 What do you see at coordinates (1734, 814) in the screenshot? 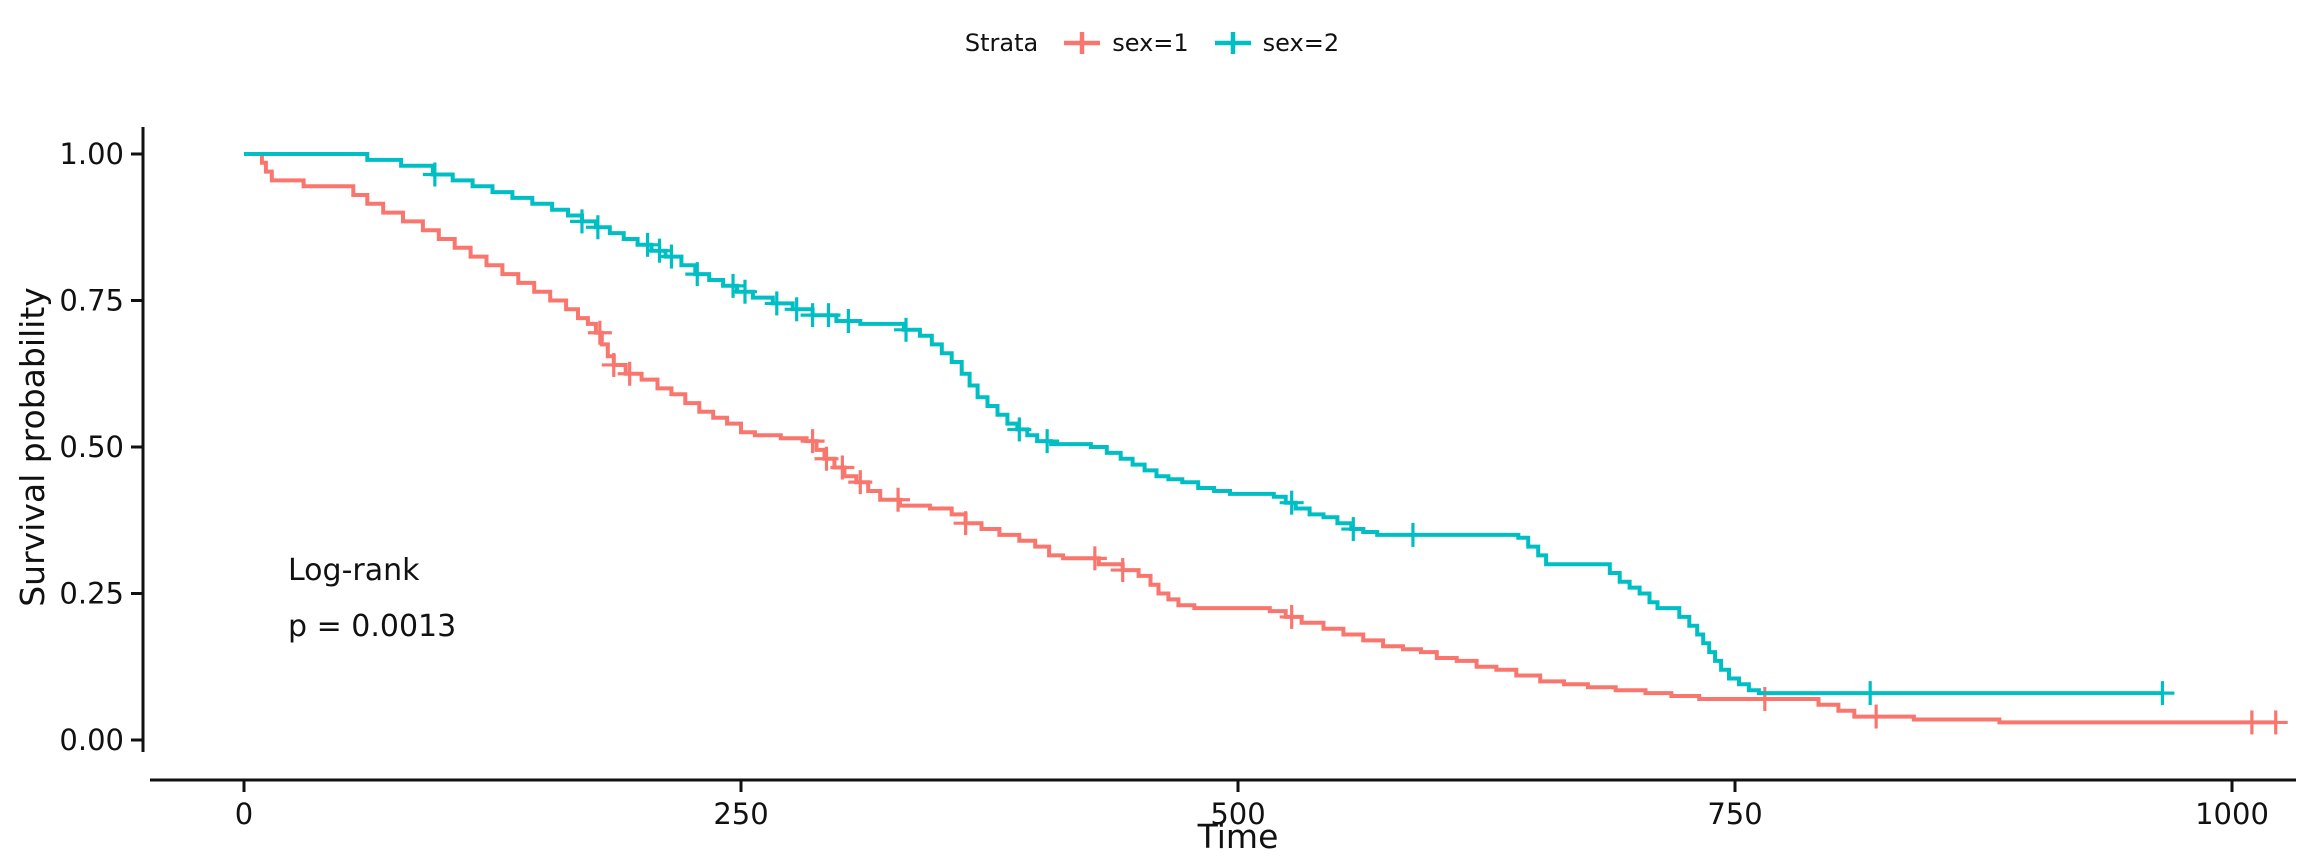
I see `x-tick-label: 750` at bounding box center [1734, 814].